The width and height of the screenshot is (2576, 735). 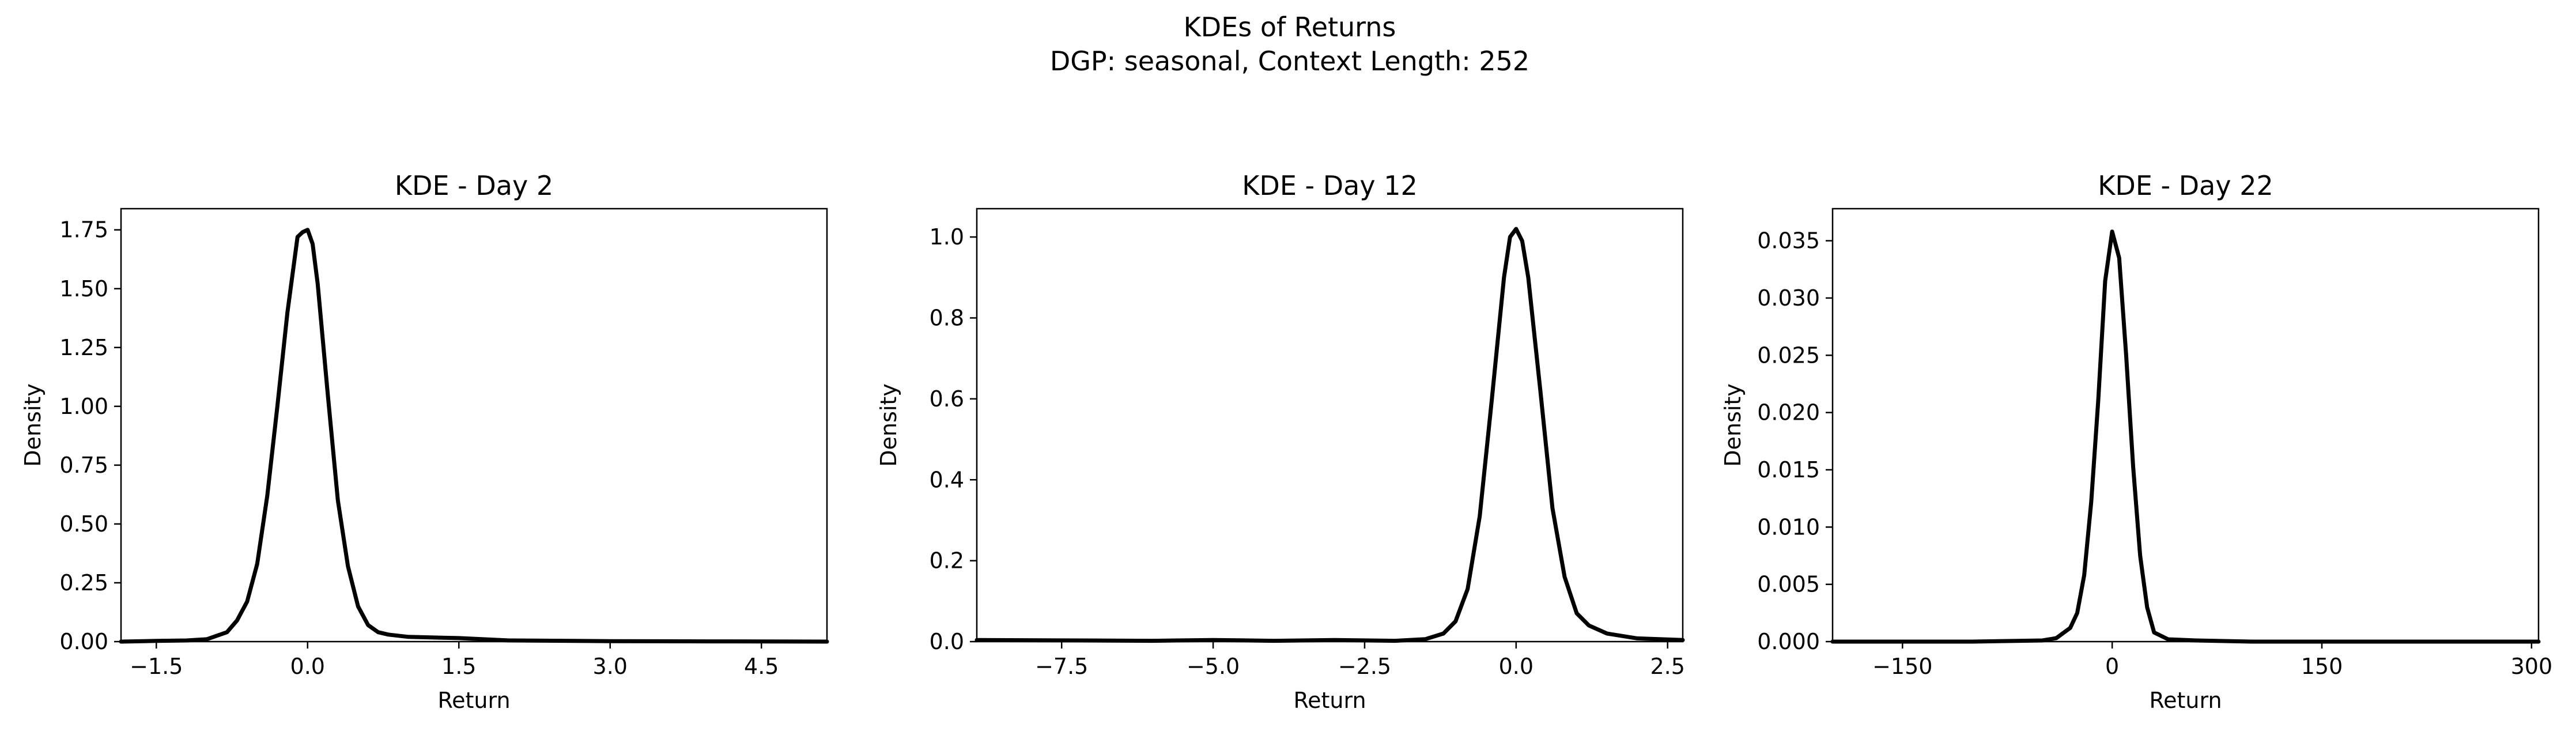 What do you see at coordinates (2322, 666) in the screenshot?
I see `x-tick-label: 150` at bounding box center [2322, 666].